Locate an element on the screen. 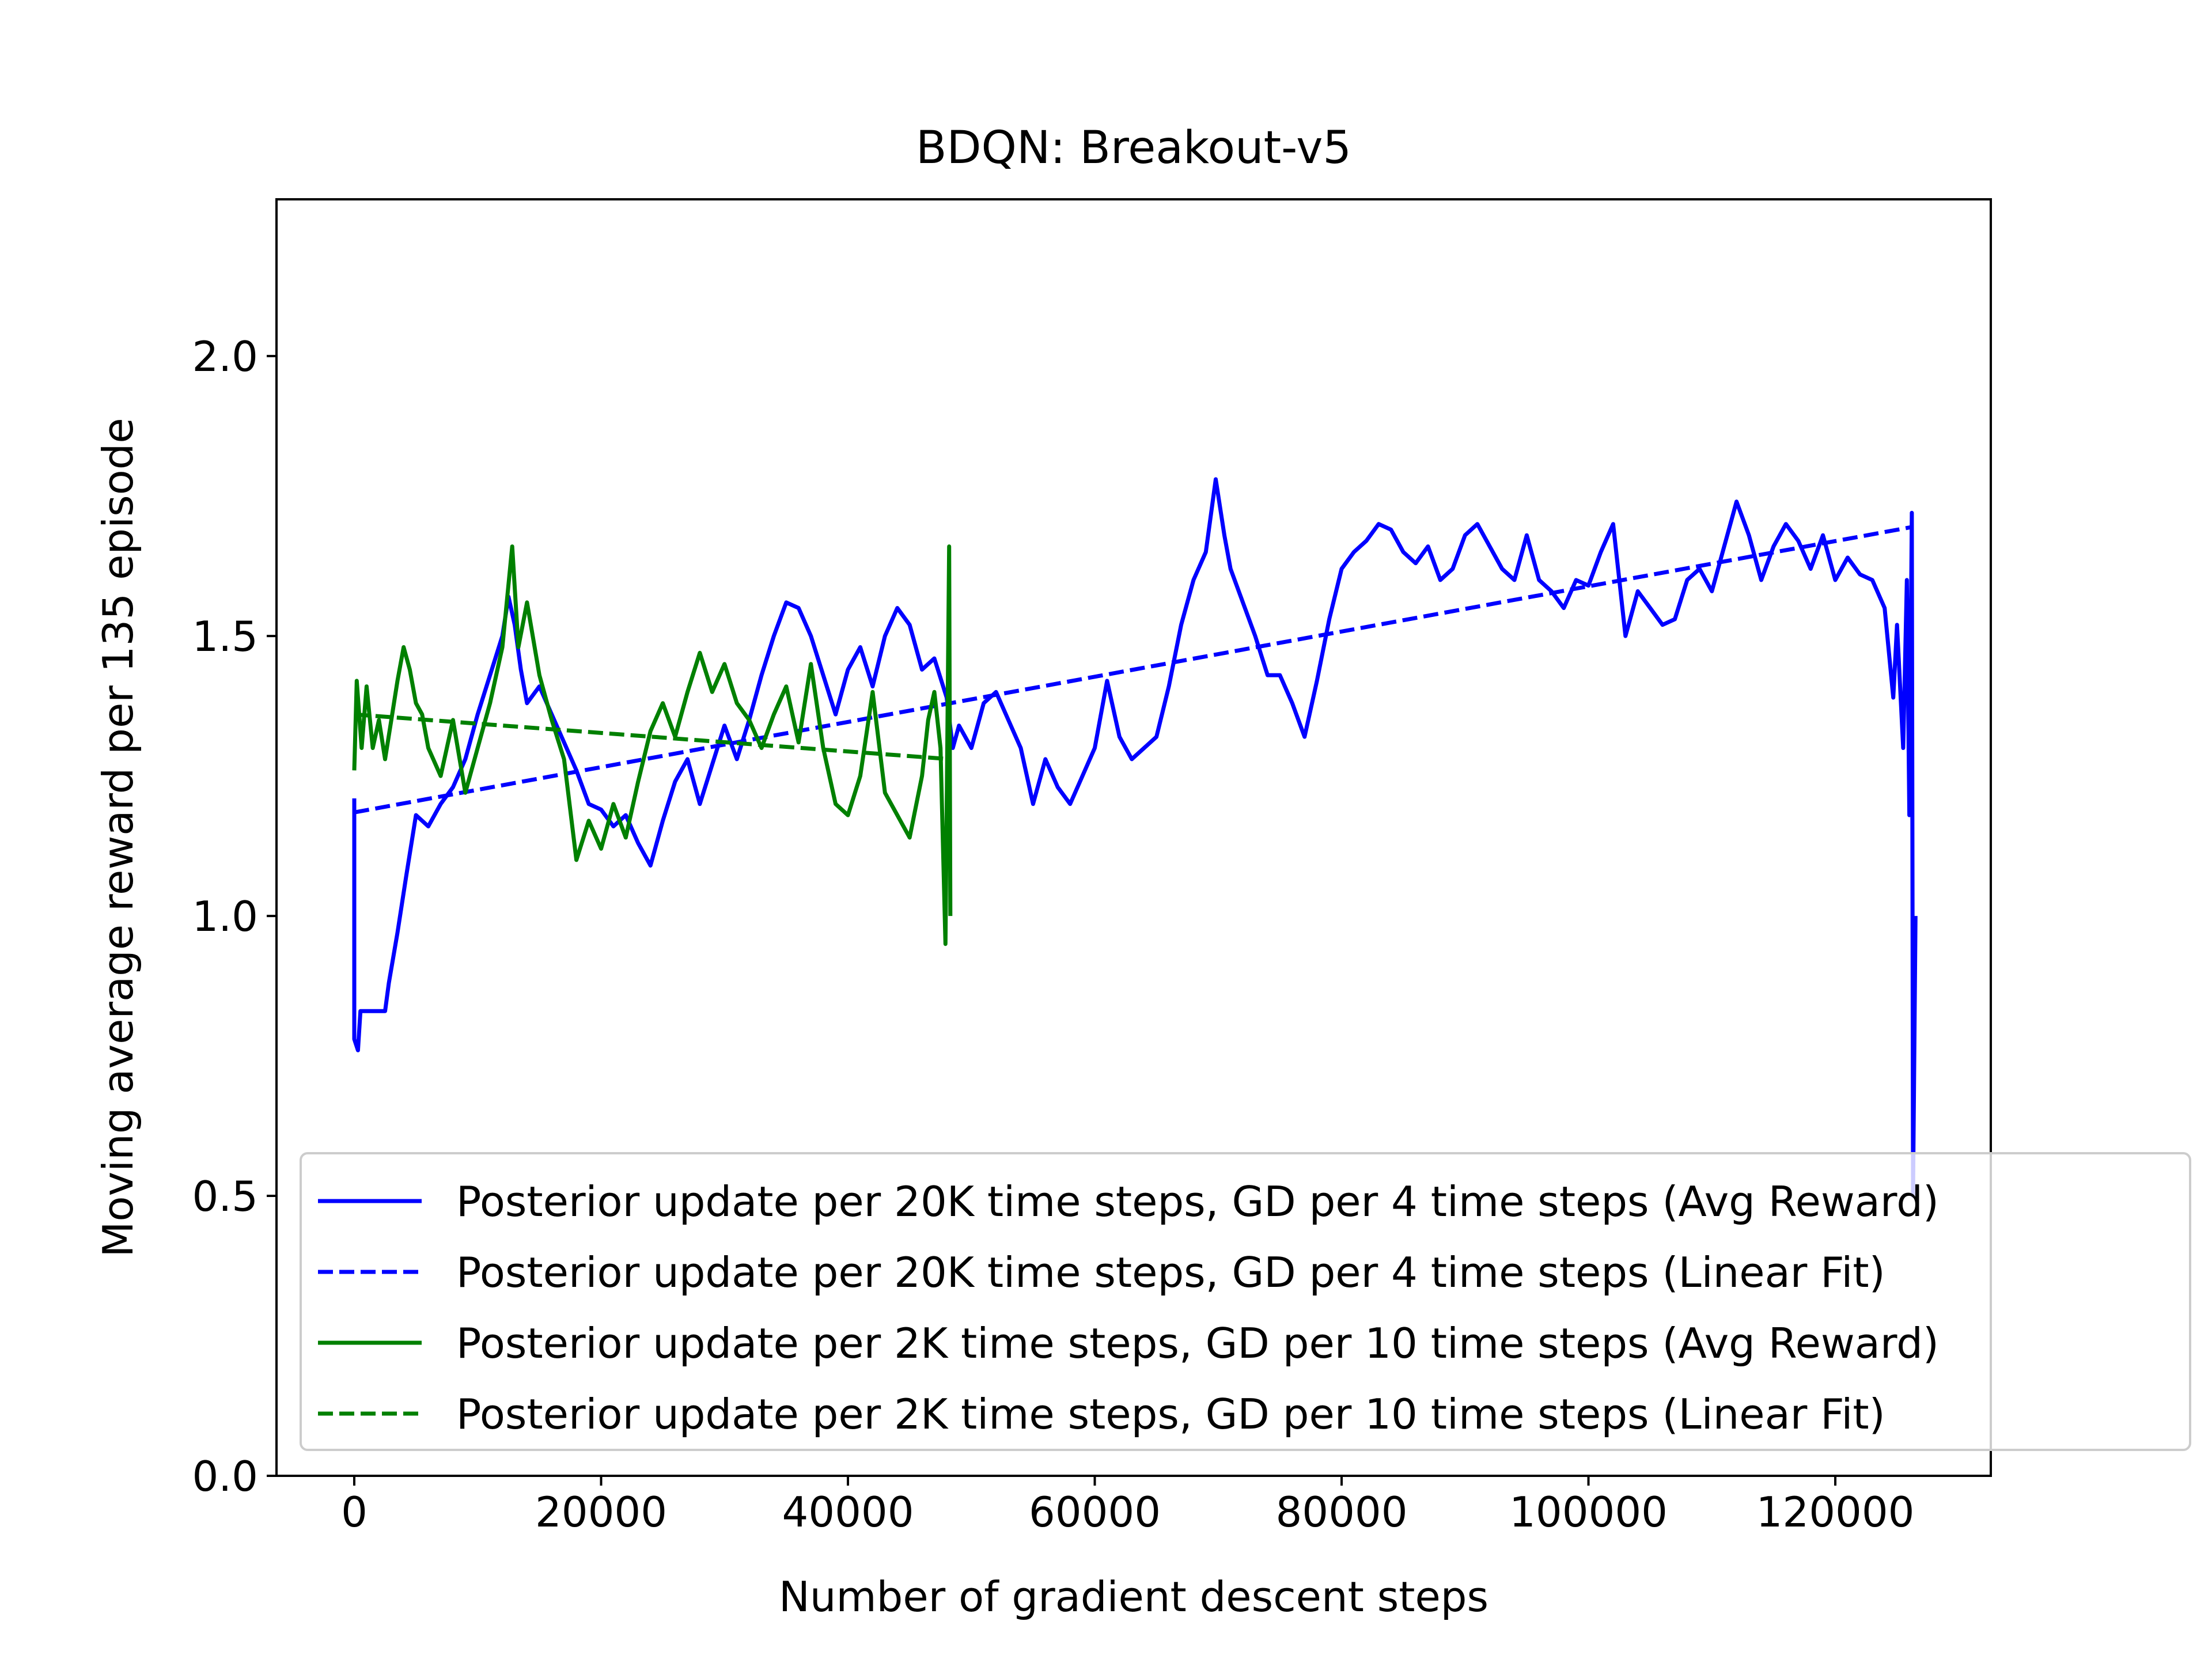 This screenshot has width=2212, height=1659. y-tick-label-3: 1.5 is located at coordinates (225, 636).